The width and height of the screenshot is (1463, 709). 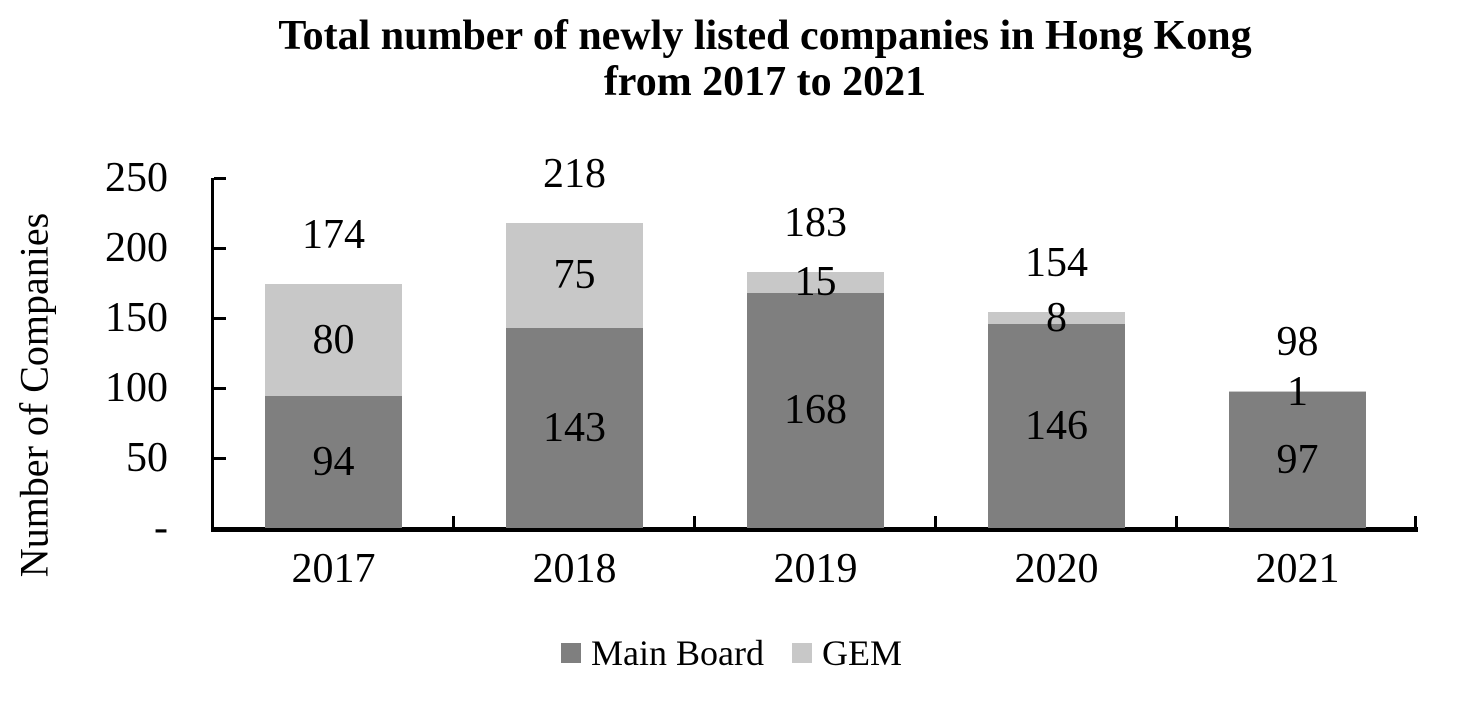 What do you see at coordinates (333, 569) in the screenshot?
I see `x-axis-category-label: 2017` at bounding box center [333, 569].